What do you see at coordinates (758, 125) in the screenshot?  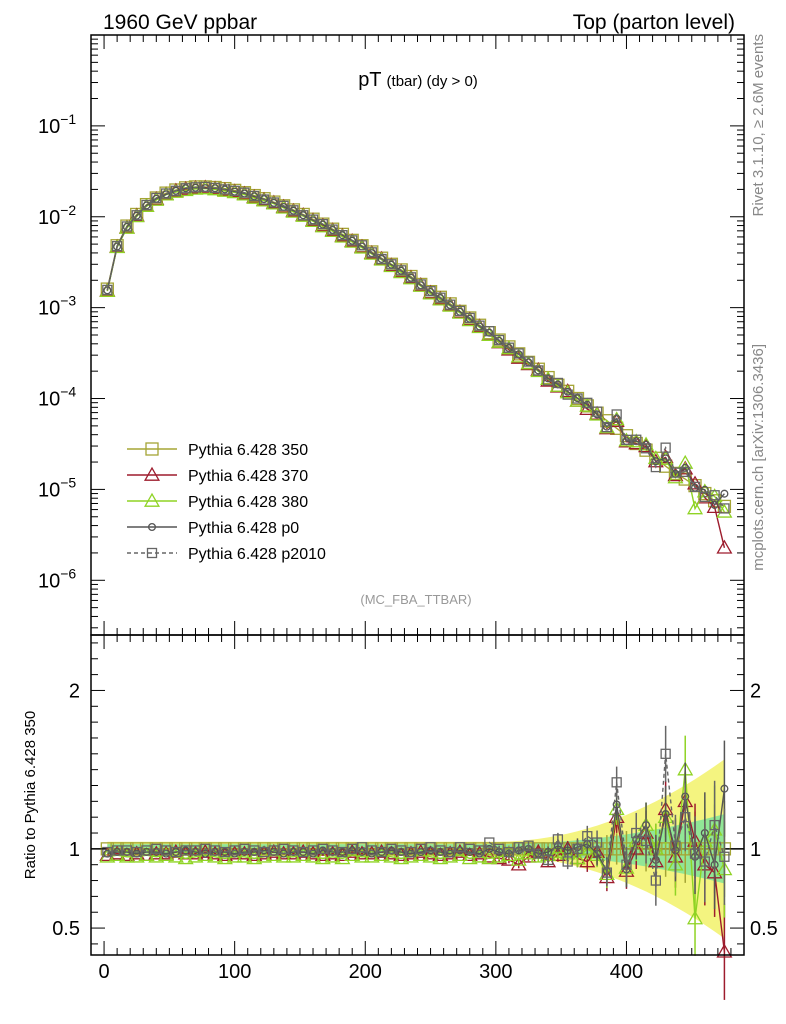 I see `rivet-label: Rivet 3.1.10, ≥ 2.6M events` at bounding box center [758, 125].